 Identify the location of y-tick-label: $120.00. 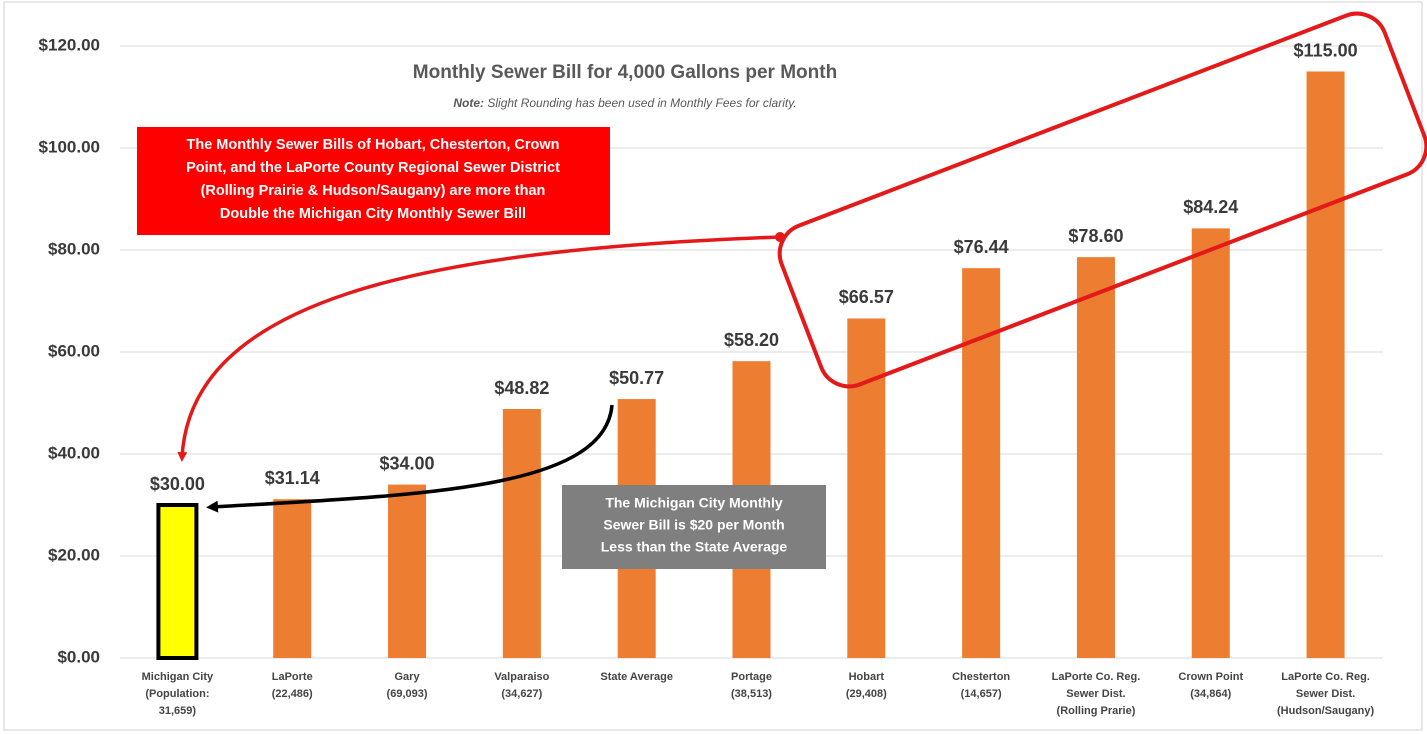
(69, 44).